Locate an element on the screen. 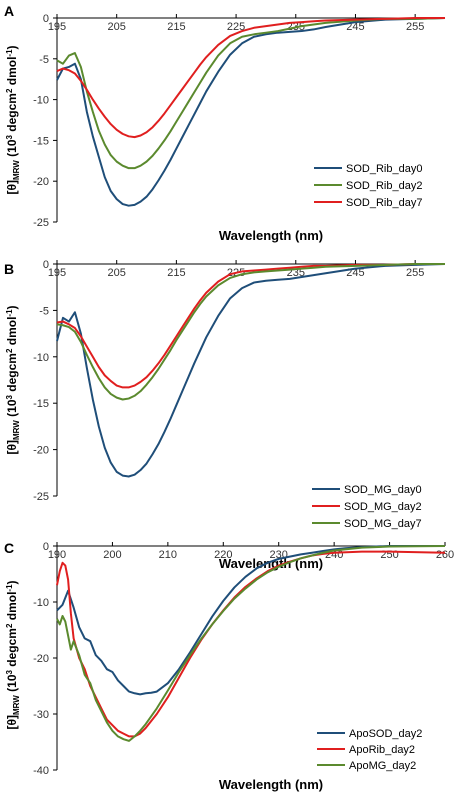 This screenshot has height=795, width=454. legend-label: ApoSOD_day2 is located at coordinates (385, 734).